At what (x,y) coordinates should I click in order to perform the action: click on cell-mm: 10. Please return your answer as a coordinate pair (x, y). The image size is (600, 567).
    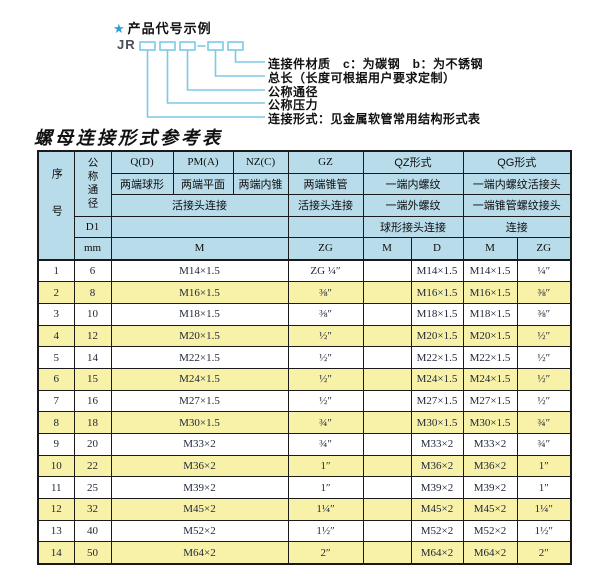
    Looking at the image, I should click on (92, 314).